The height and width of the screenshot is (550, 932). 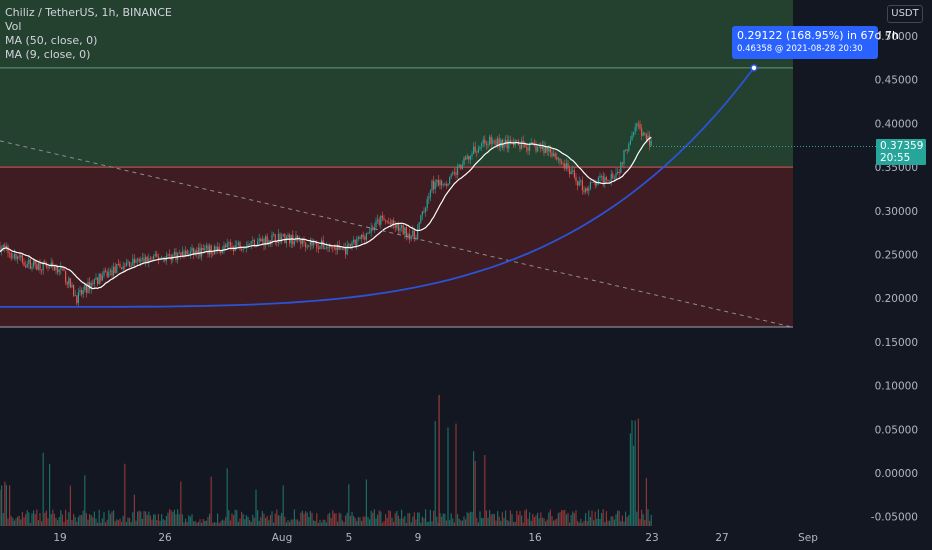 I want to click on y-tick-label: 0.35000, so click(x=896, y=168).